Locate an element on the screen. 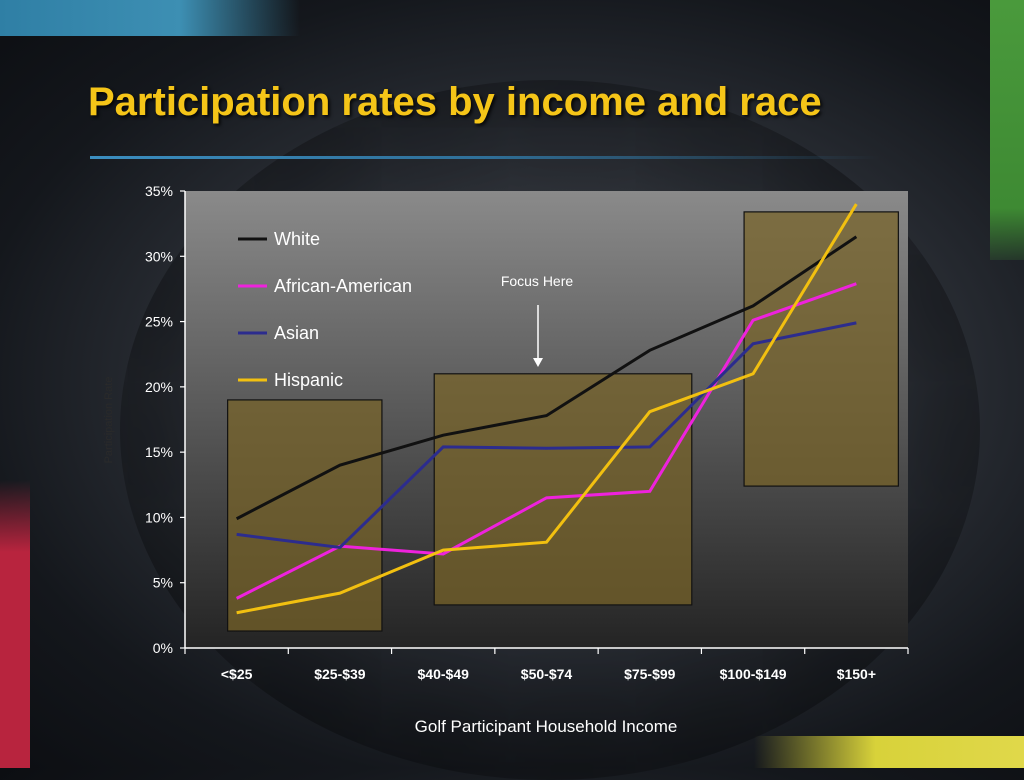 The image size is (1024, 780). x-tick-label: $40-$49 is located at coordinates (444, 674).